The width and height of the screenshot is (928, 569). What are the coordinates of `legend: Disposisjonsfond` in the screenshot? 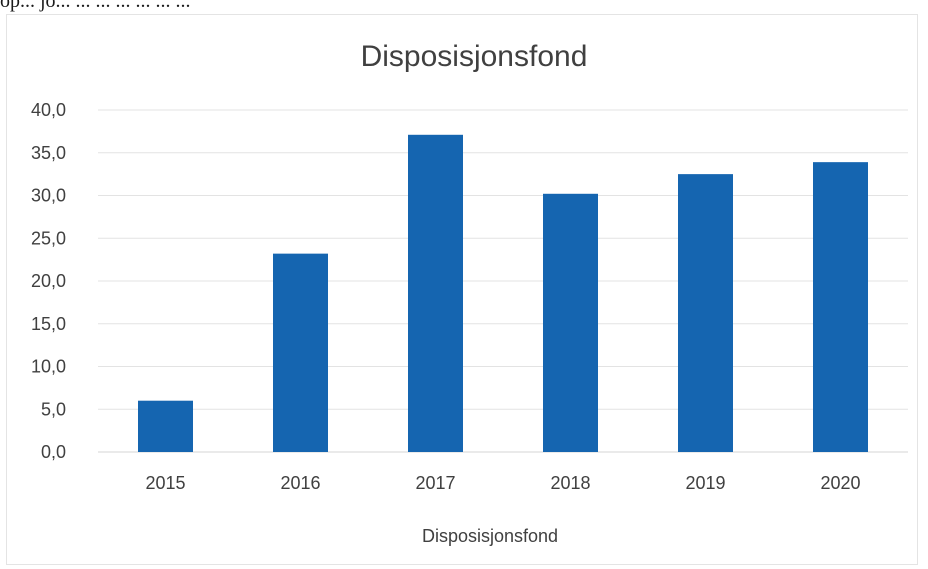 It's located at (490, 536).